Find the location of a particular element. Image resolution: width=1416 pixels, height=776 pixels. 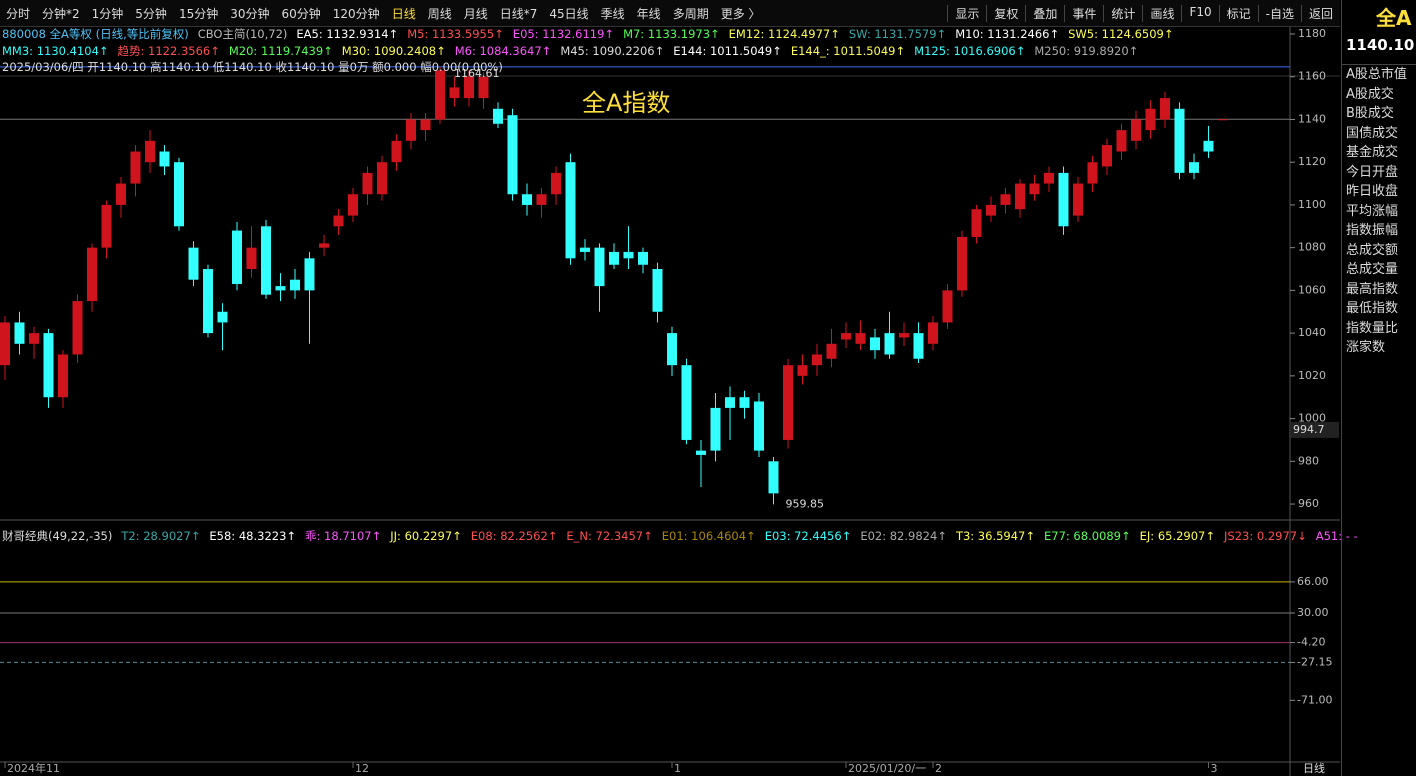

period-tab: 多周期 is located at coordinates (690, 13).